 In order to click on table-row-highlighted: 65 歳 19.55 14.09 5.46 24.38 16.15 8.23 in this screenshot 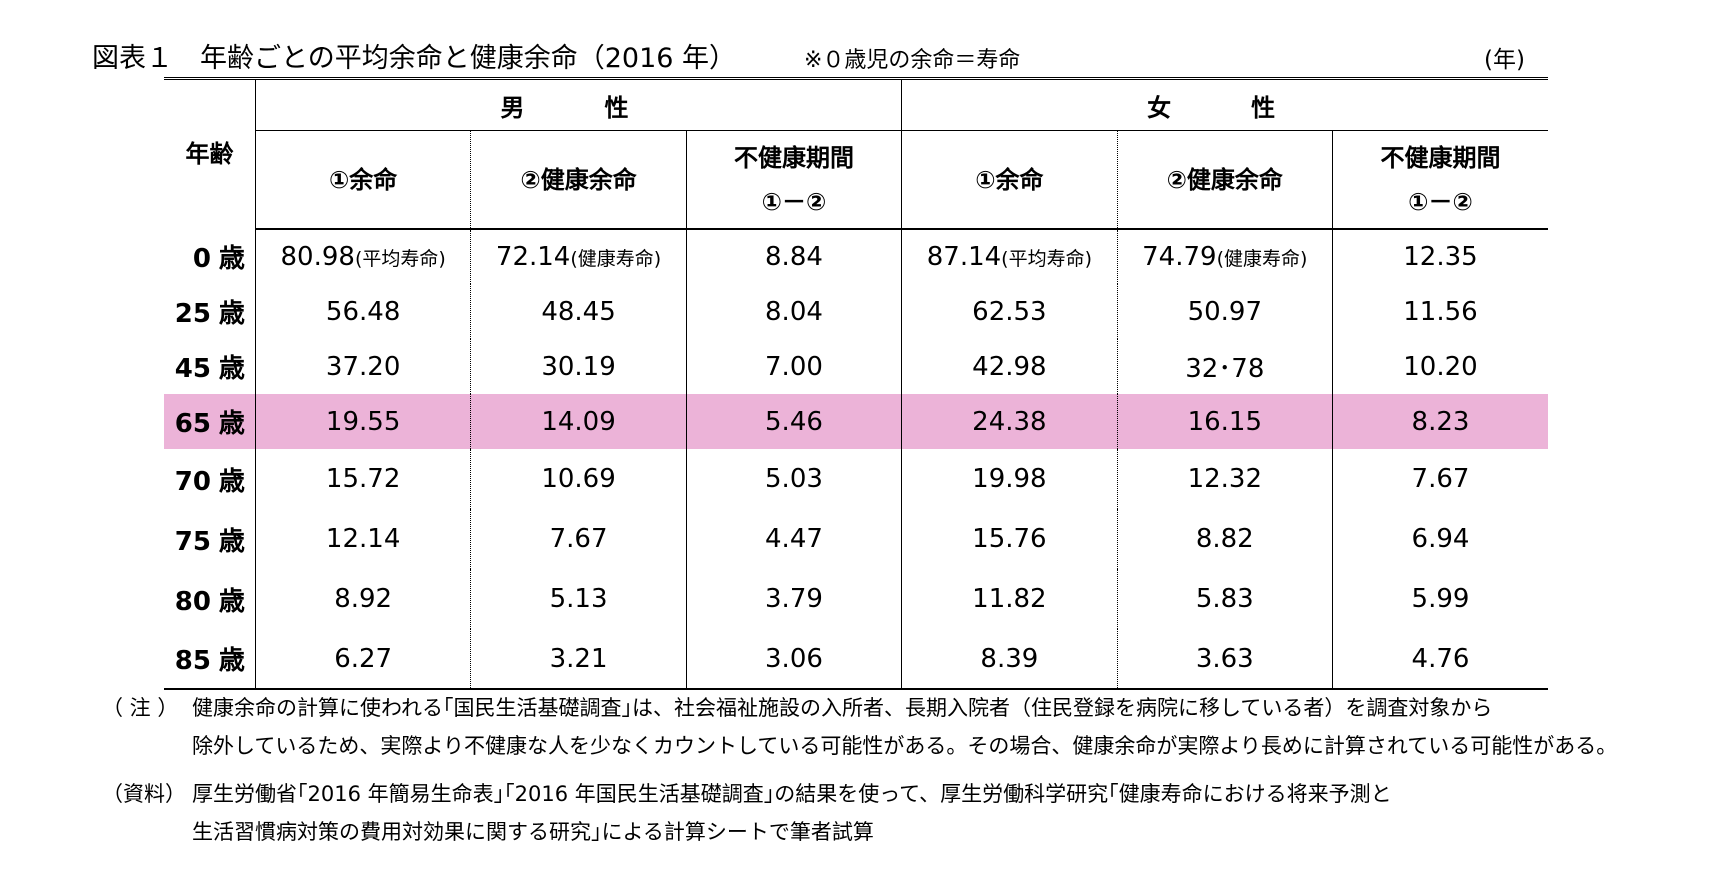, I will do `click(856, 421)`.